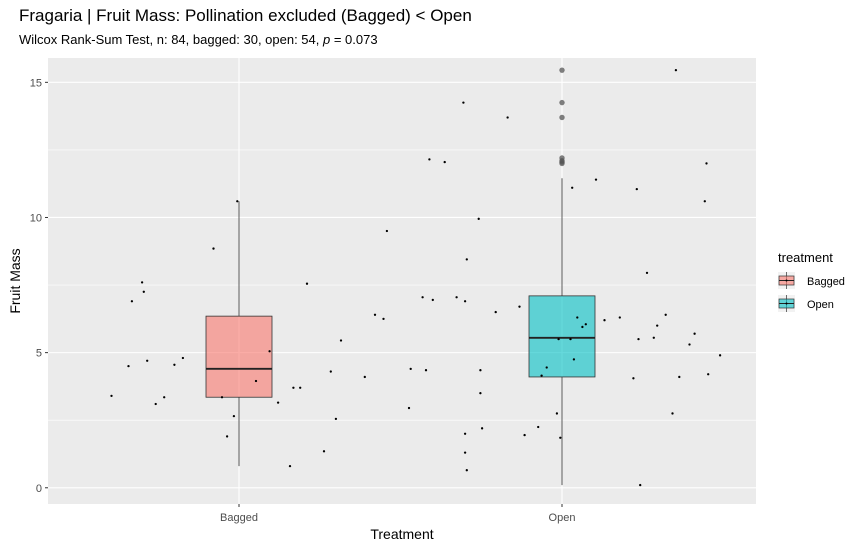 The image size is (865, 549). I want to click on legend-label: Bagged, so click(826, 282).